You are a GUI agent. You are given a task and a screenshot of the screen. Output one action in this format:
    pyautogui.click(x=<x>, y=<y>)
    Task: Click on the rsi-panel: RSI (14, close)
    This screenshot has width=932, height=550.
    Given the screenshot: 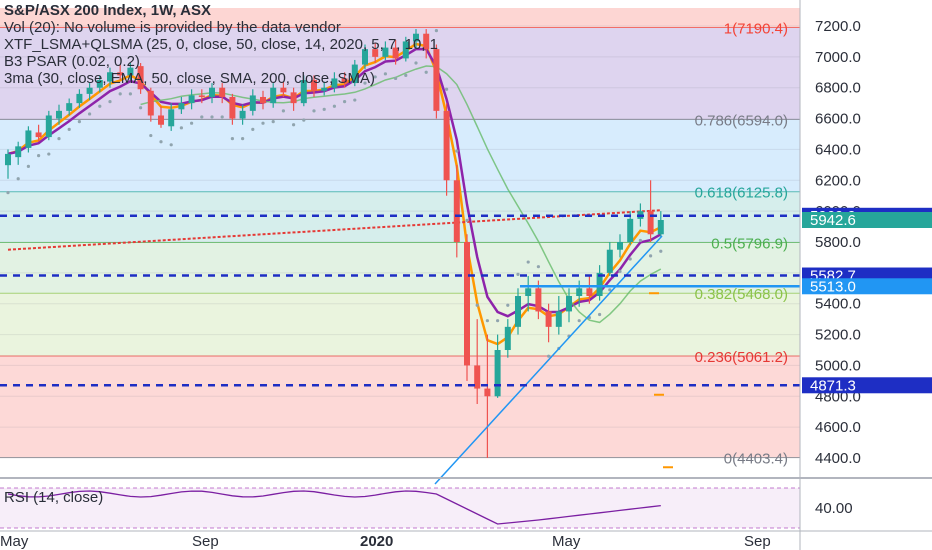 What is the action you would take?
    pyautogui.click(x=466, y=503)
    